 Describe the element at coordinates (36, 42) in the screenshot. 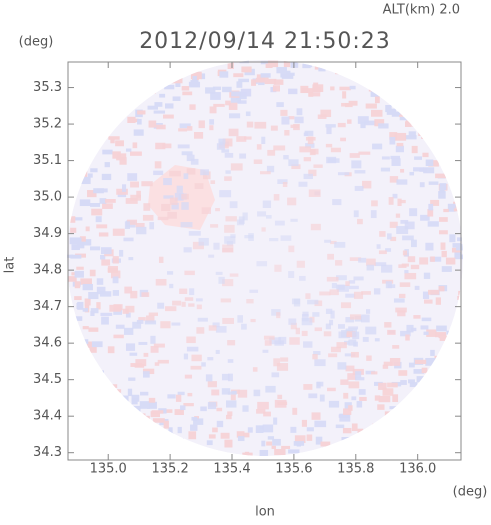

I see `y-unit: (deg)` at that location.